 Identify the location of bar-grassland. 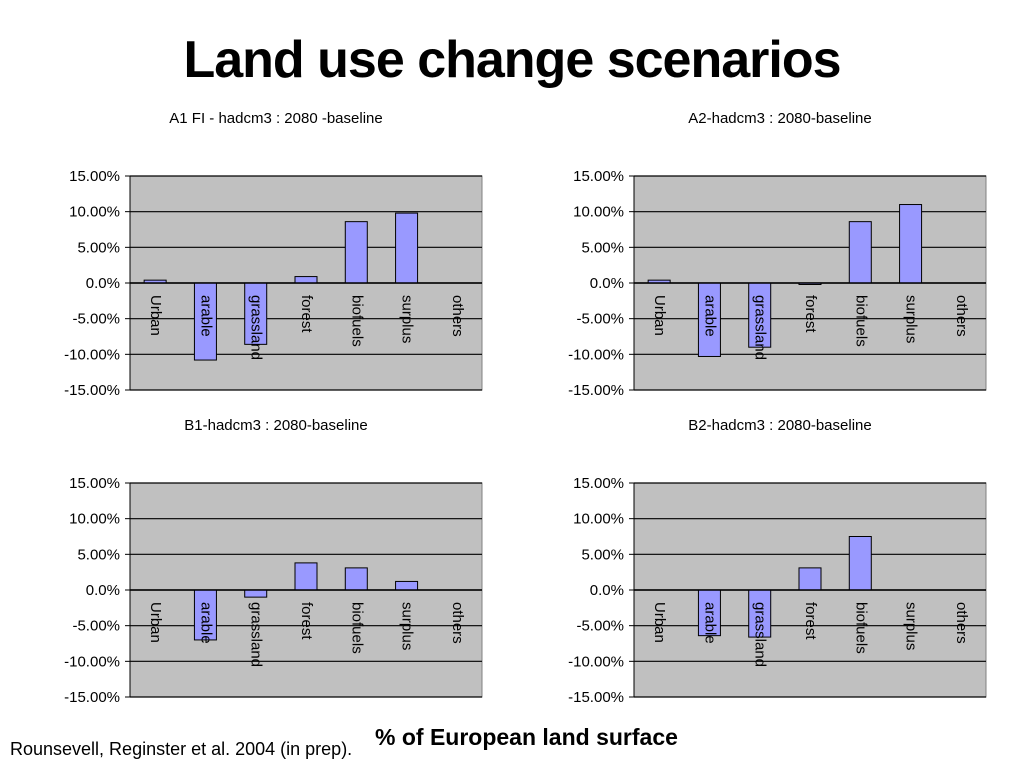
(256, 593).